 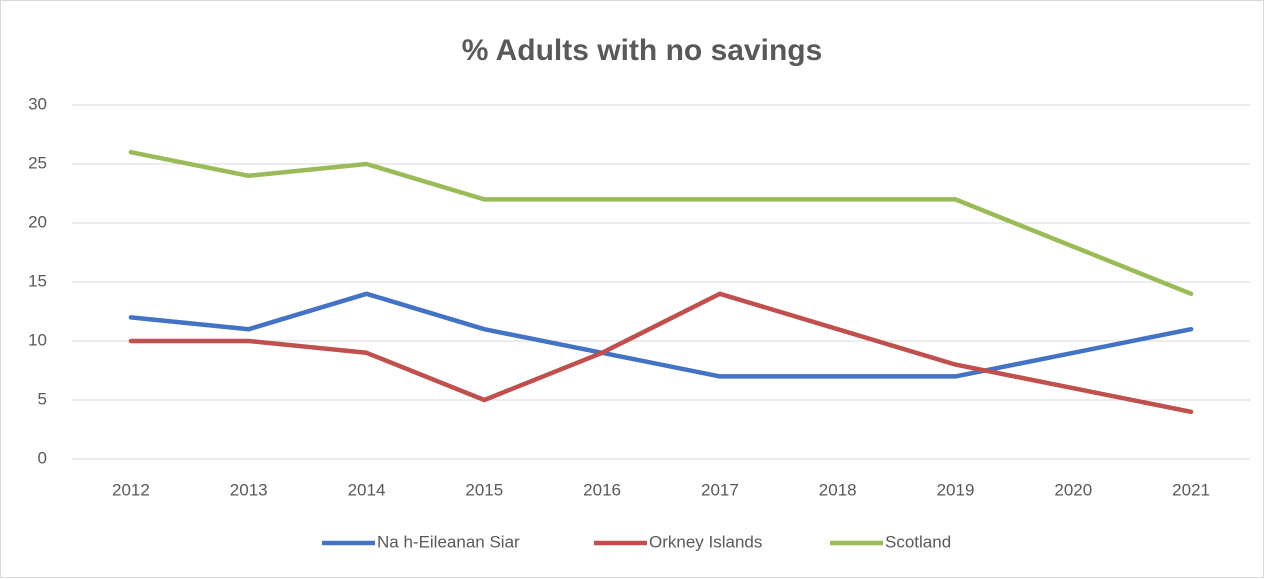 I want to click on x-tick-label: 2013, so click(x=249, y=489).